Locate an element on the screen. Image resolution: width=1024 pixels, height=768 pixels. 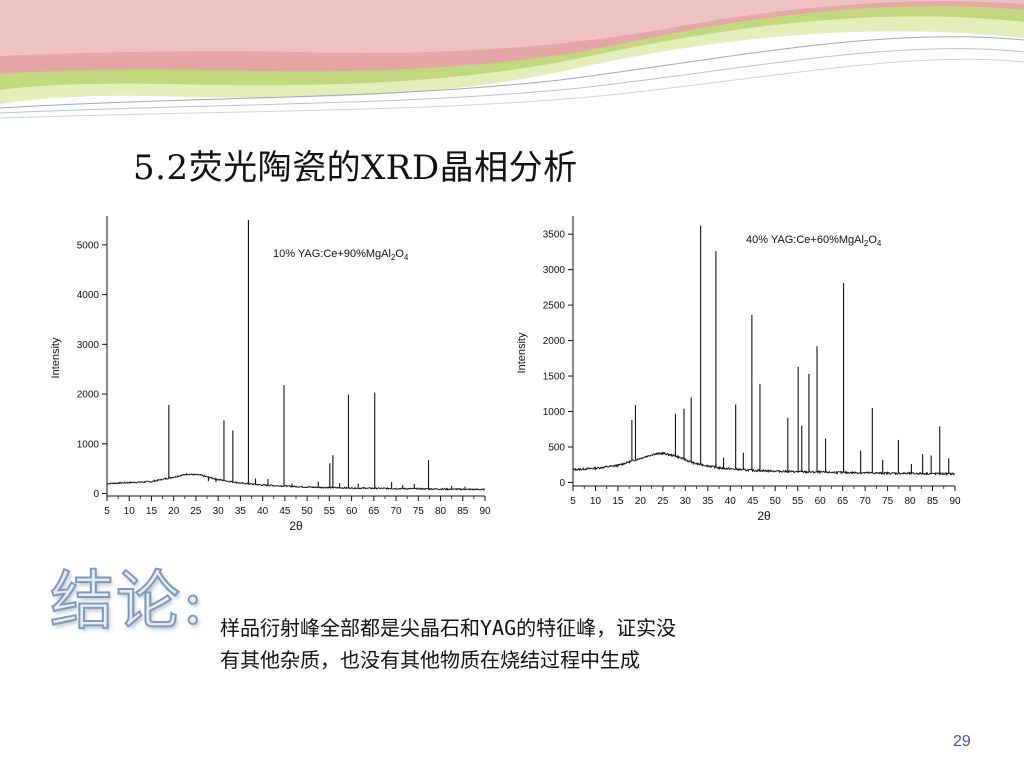
conclusion-line-1: 样品衍射峰全部都是尖晶石和YAG的特征峰，证实没 is located at coordinates (448, 628).